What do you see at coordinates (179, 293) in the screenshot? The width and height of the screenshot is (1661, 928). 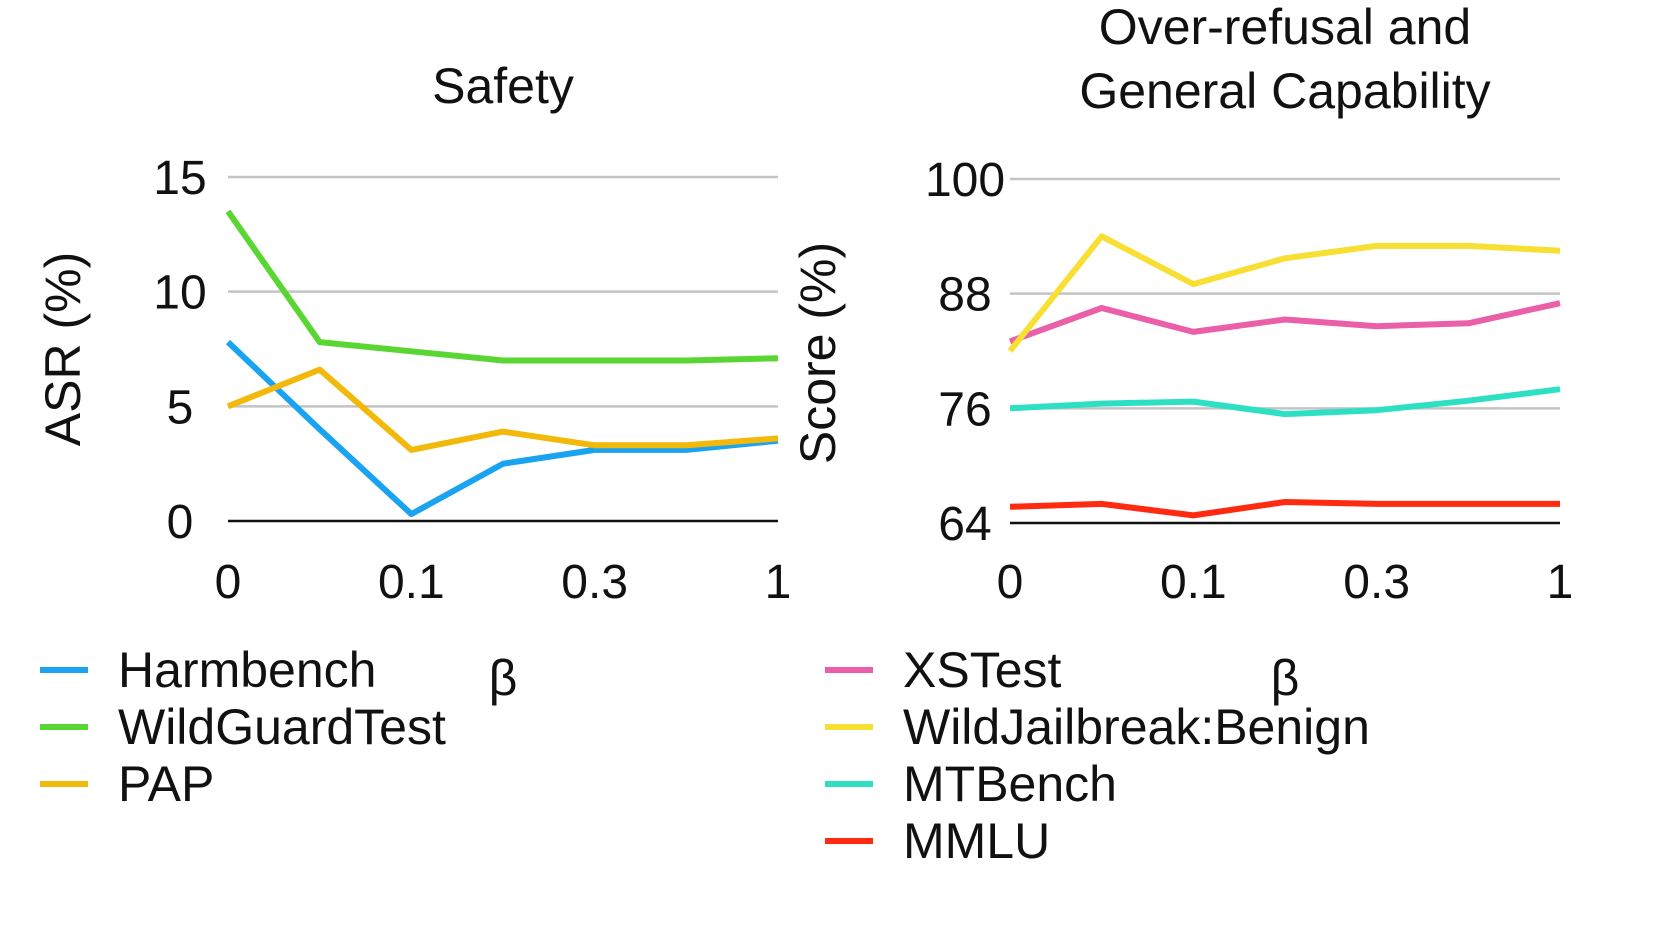 I see `y-tick-label: 10` at bounding box center [179, 293].